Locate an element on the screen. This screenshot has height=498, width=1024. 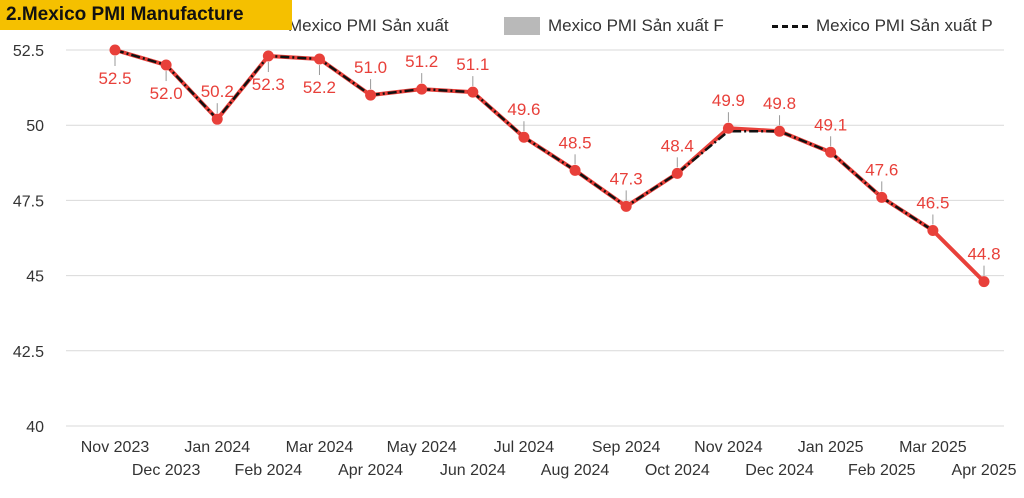
x-tick-label: Jan 2024 is located at coordinates (217, 447).